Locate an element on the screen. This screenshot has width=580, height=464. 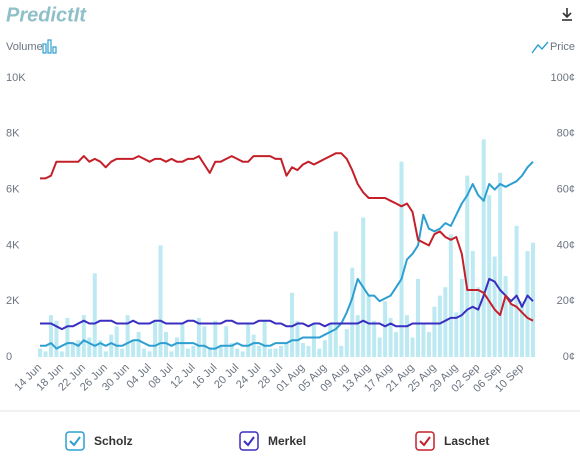
y2-tick-label: 100¢ is located at coordinates (563, 78).